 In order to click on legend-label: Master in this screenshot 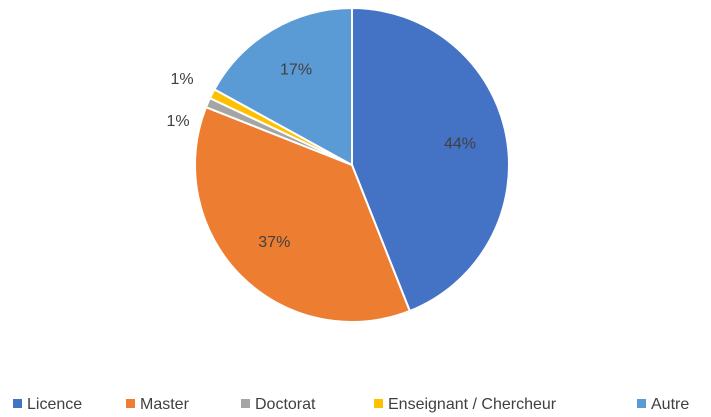, I will do `click(165, 404)`.